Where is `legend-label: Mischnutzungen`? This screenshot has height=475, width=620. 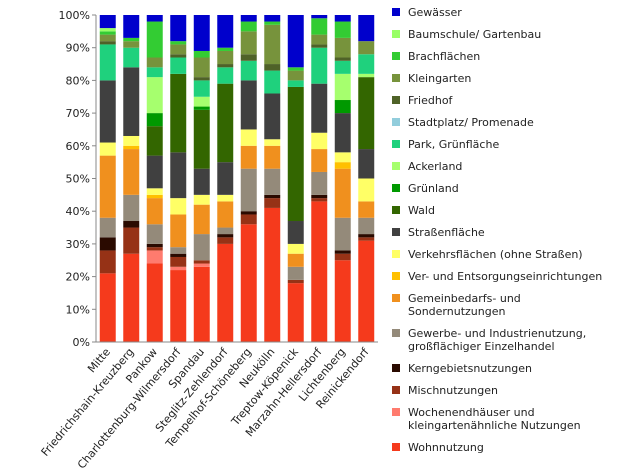 legend-label: Mischnutzungen is located at coordinates (453, 390).